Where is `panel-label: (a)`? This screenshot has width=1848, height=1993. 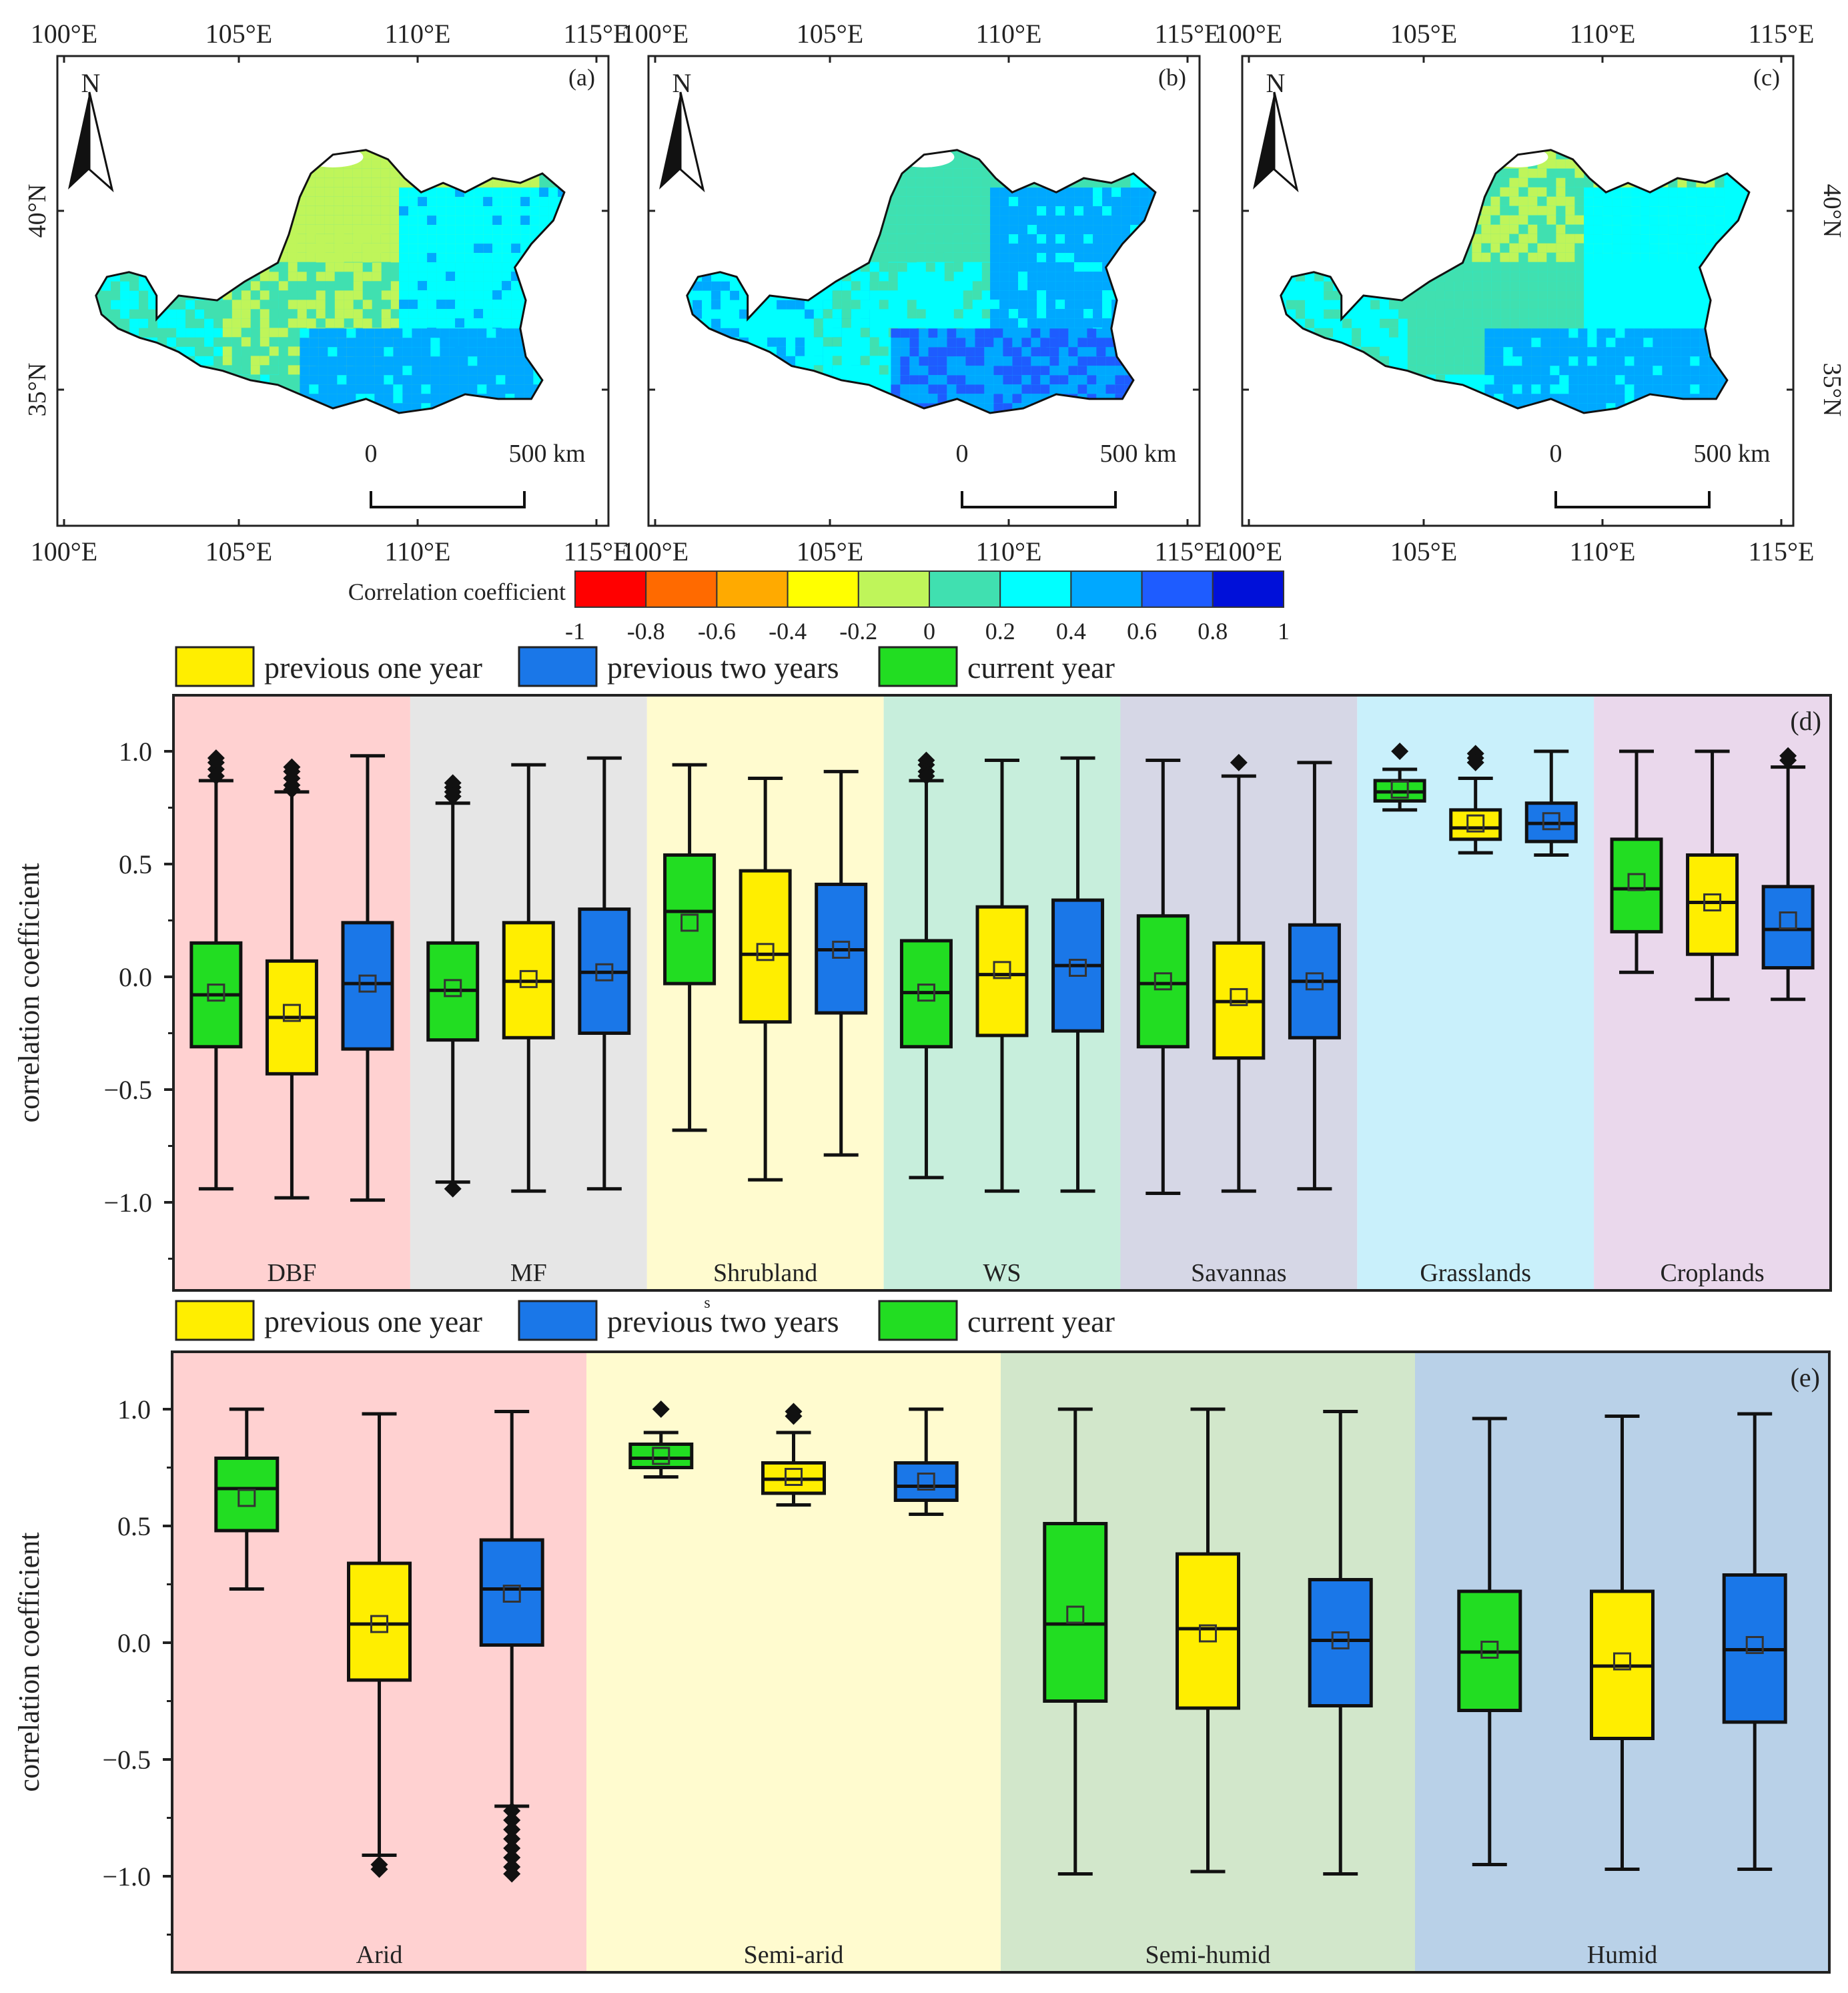 panel-label: (a) is located at coordinates (582, 77).